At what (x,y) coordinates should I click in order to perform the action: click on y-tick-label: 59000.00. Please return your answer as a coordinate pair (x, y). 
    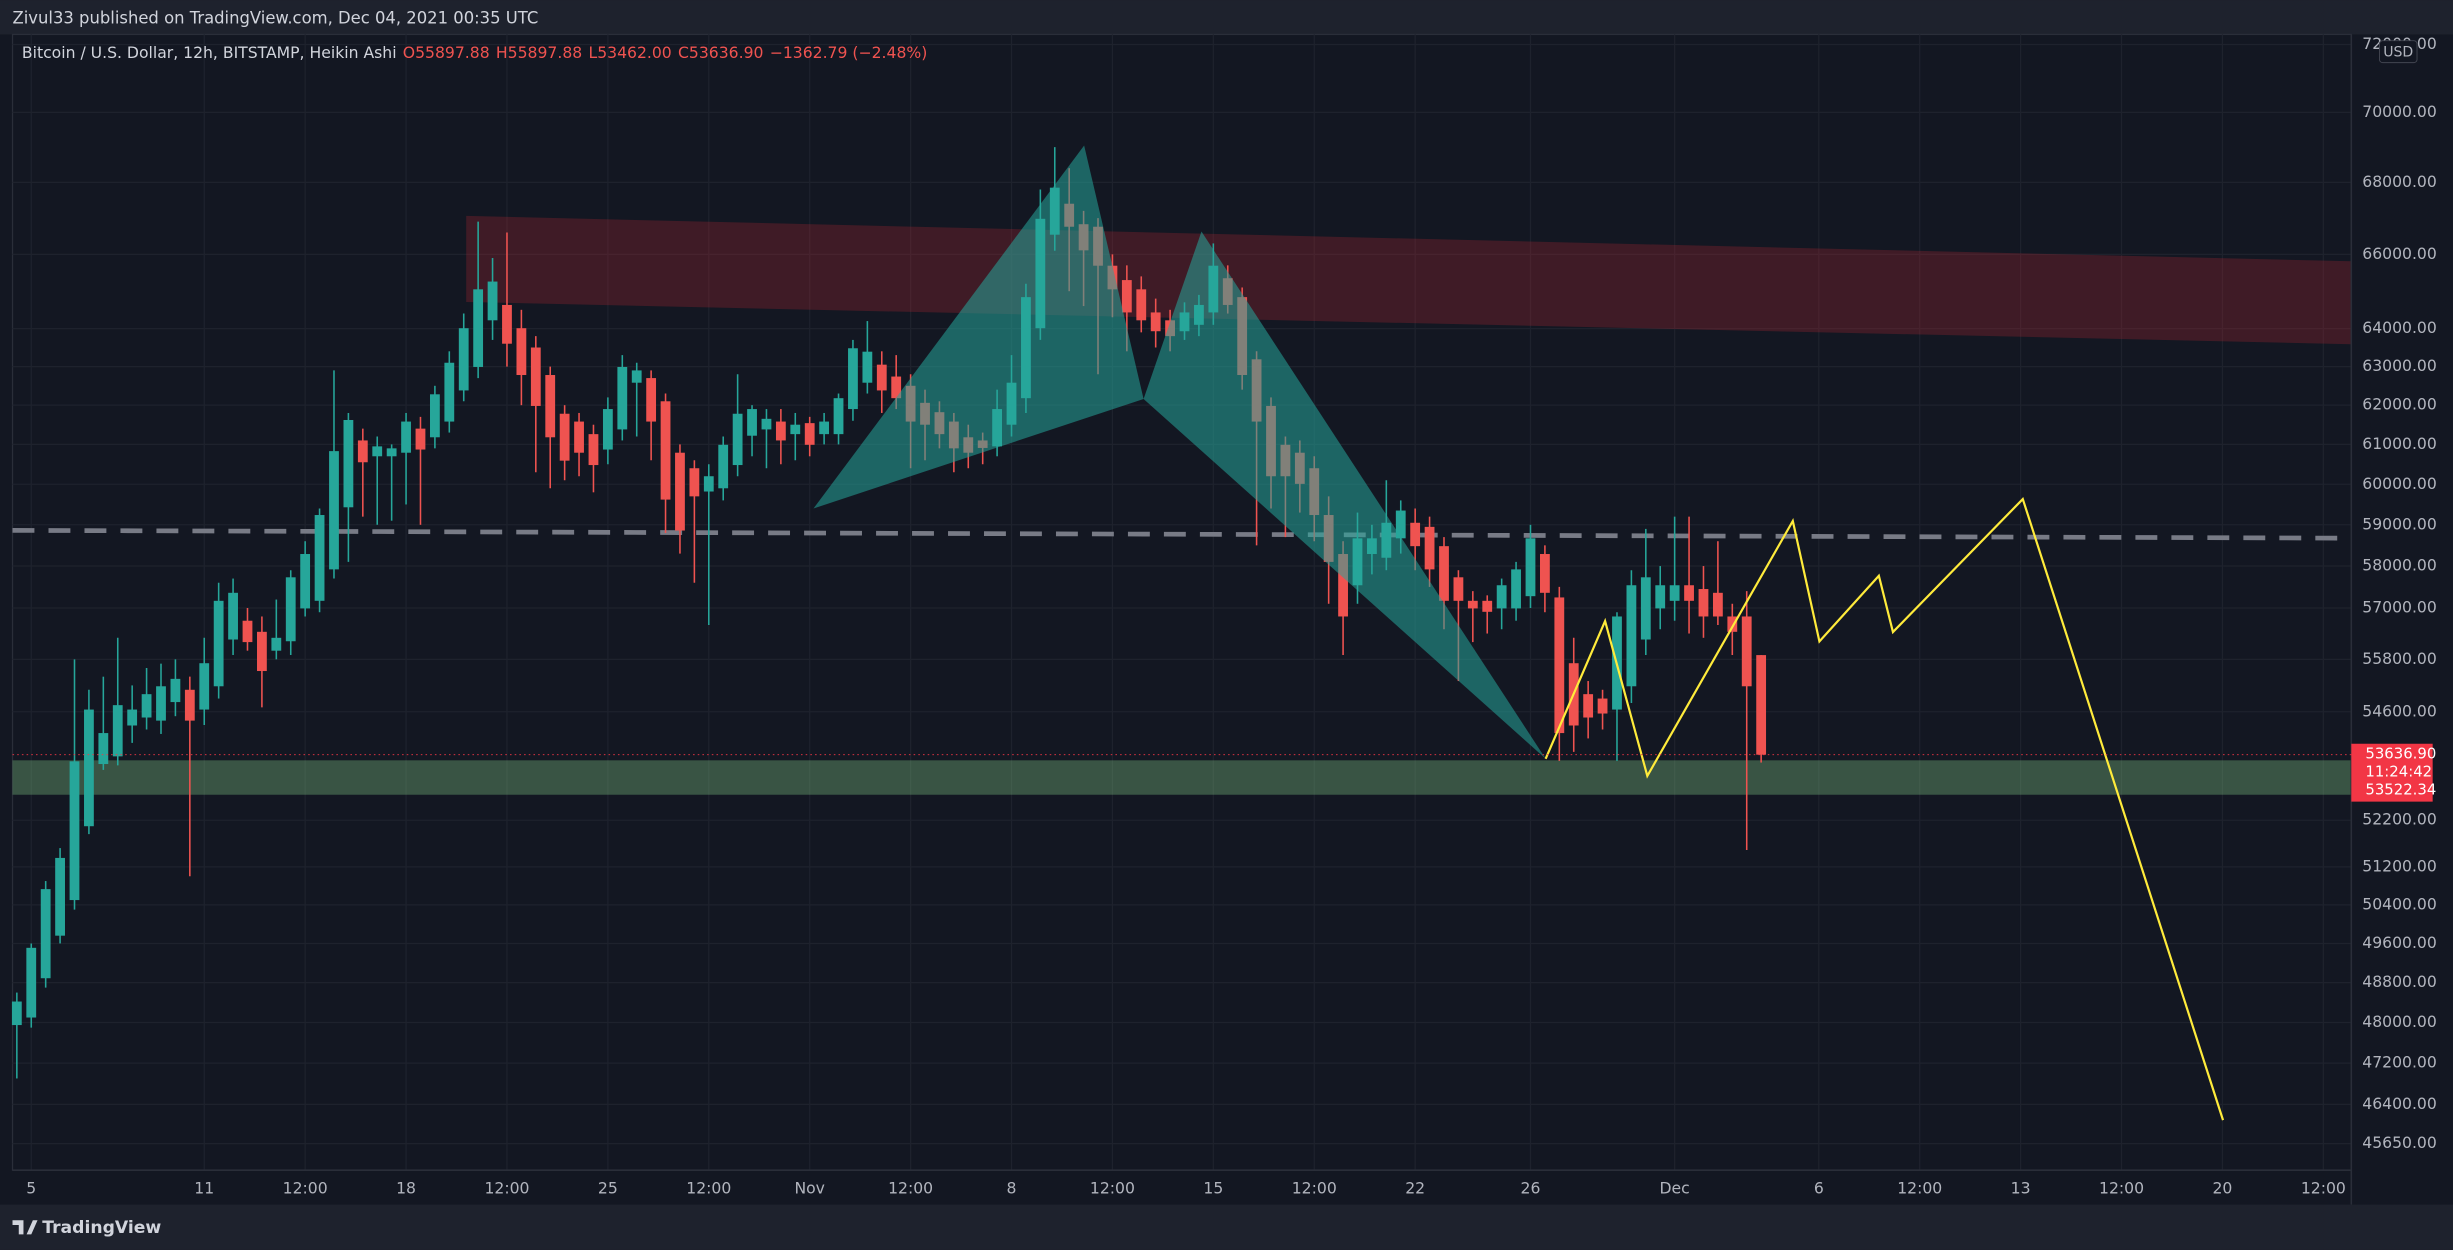
    Looking at the image, I should click on (2399, 523).